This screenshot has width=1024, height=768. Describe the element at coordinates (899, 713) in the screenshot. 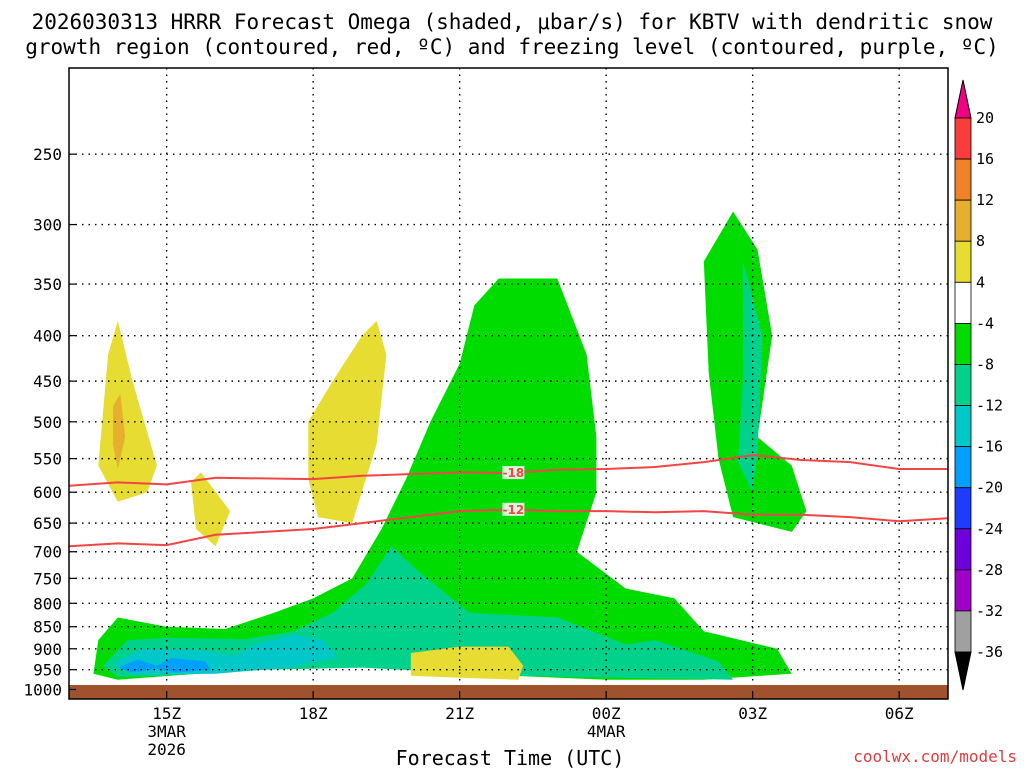

I see `x-tick-label-06Z: 06Z` at that location.